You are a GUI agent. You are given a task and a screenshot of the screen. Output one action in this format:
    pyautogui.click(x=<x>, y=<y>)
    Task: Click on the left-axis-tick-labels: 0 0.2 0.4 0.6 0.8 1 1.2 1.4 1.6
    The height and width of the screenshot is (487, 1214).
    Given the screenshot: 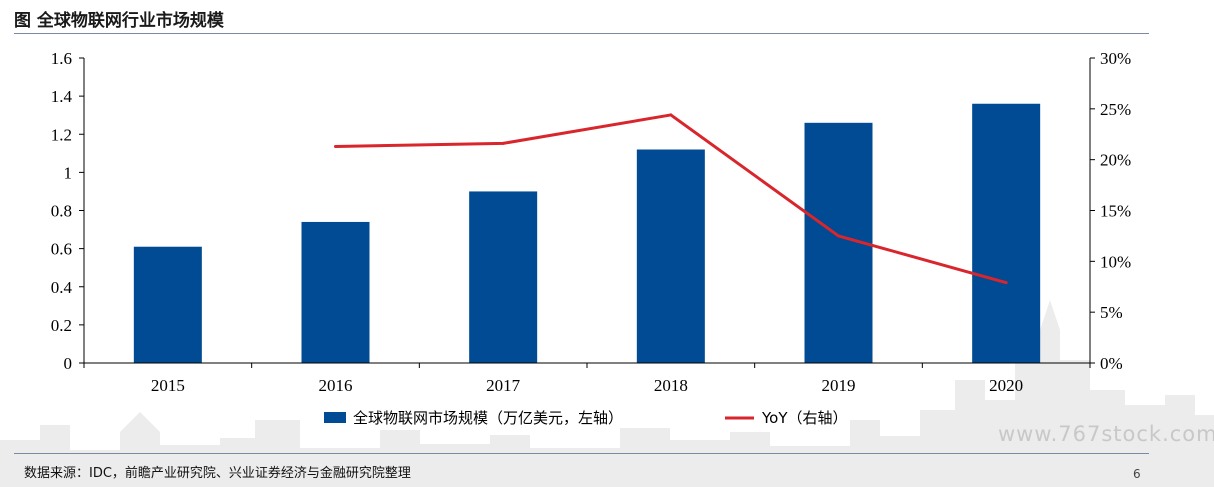 What is the action you would take?
    pyautogui.click(x=62, y=211)
    